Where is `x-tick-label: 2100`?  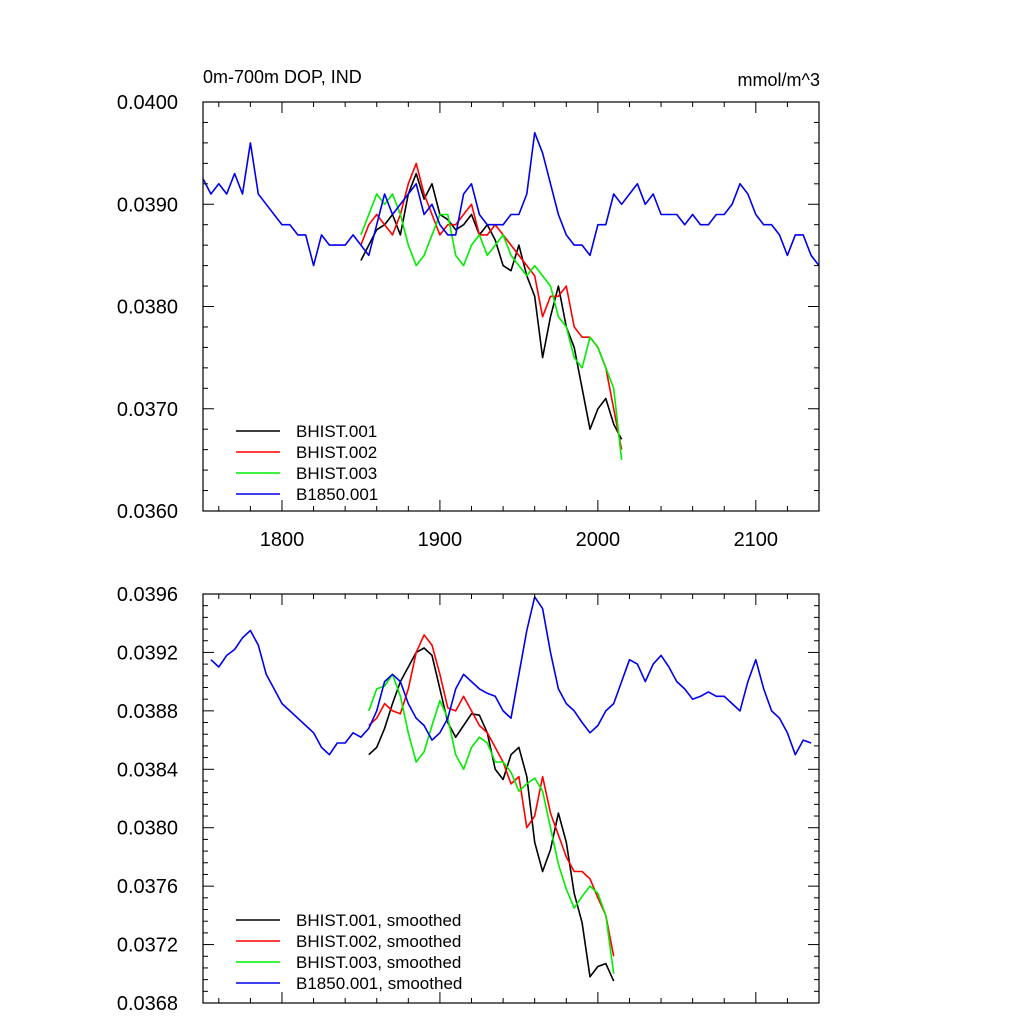 x-tick-label: 2100 is located at coordinates (756, 540).